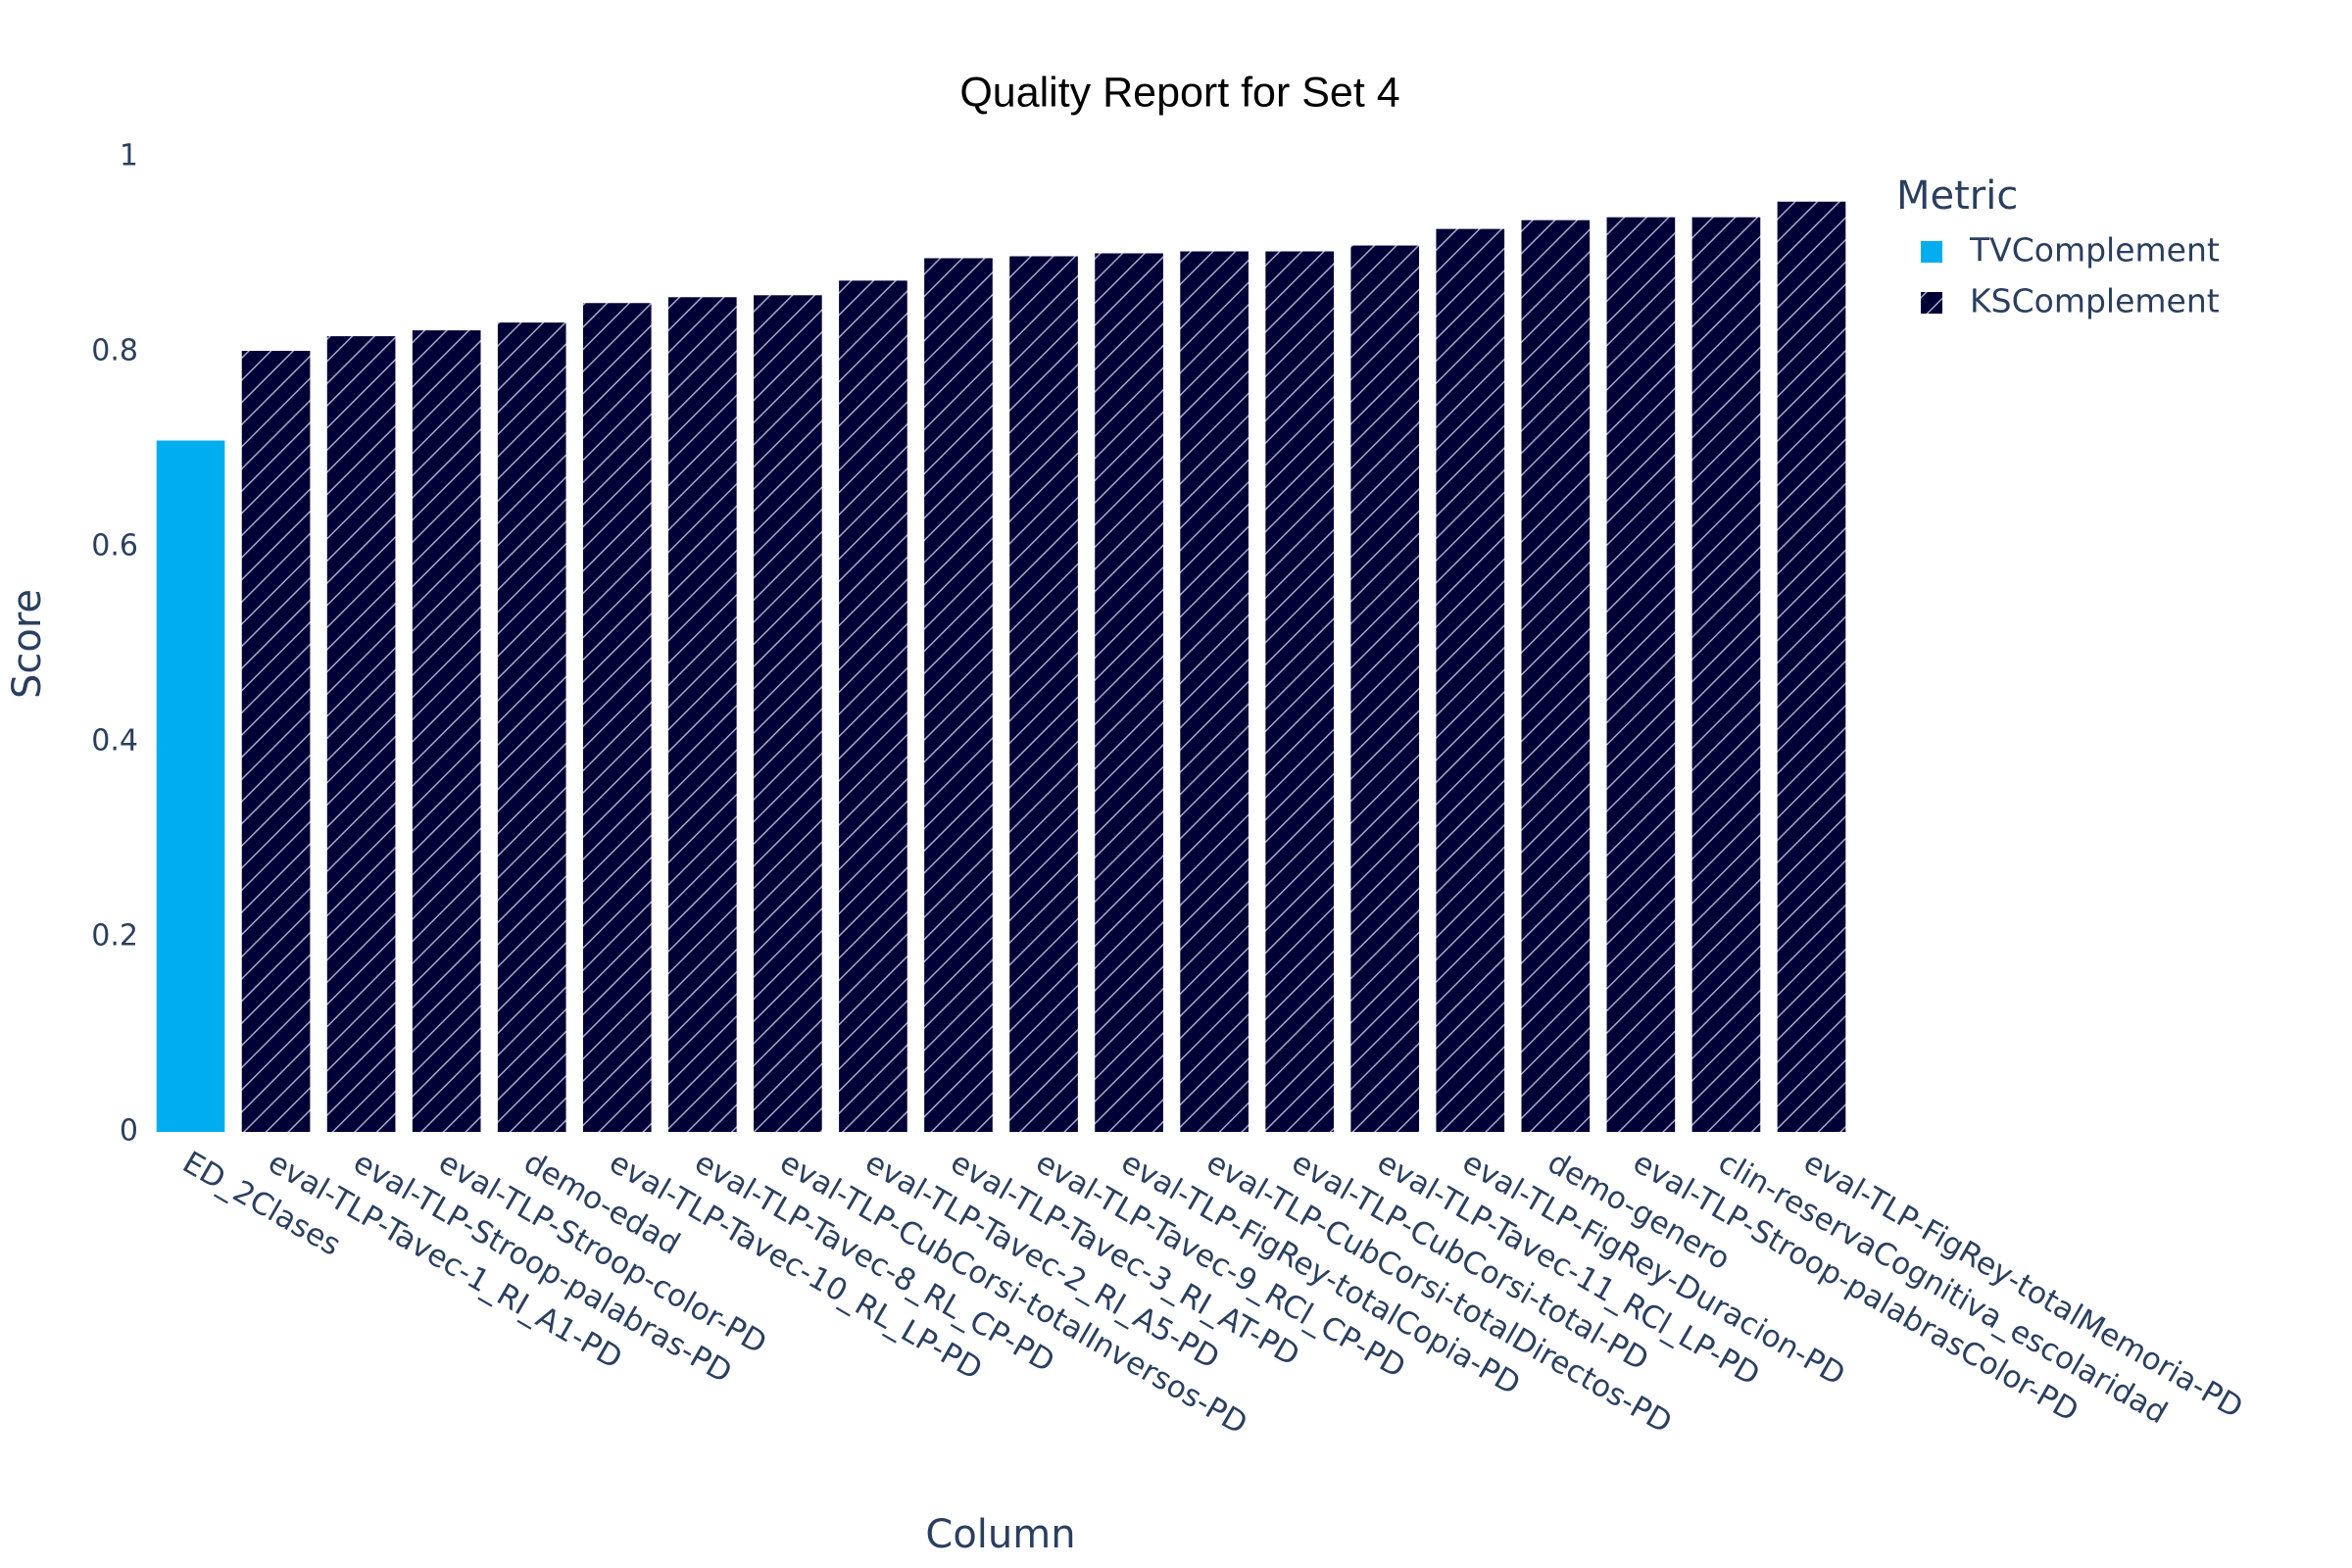  I want to click on y-tick-label: 0.2, so click(114, 936).